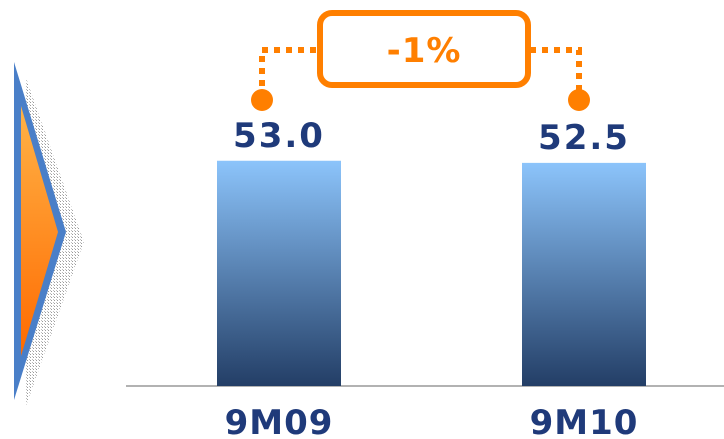 This screenshot has height=439, width=724. I want to click on bar-9m10, so click(584, 274).